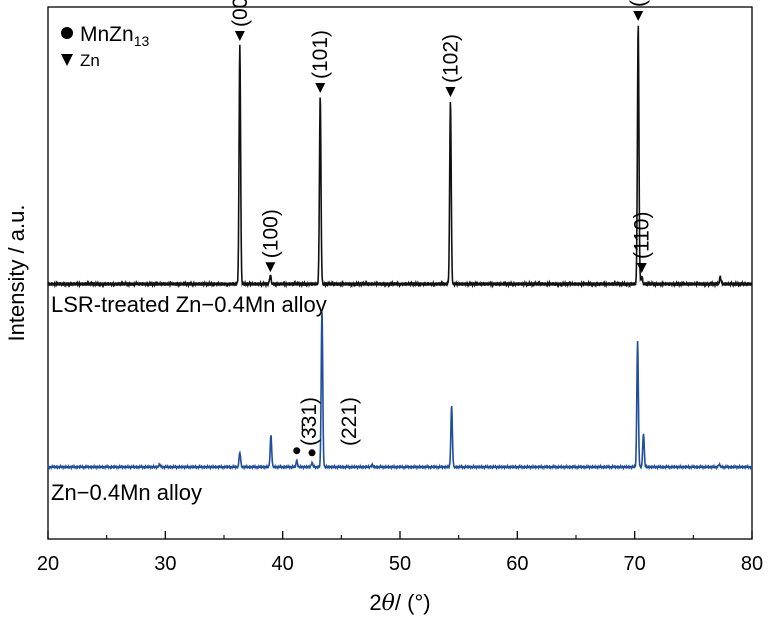  Describe the element at coordinates (309, 421) in the screenshot. I see `peak-label-bottom-0: (3̄31)` at that location.